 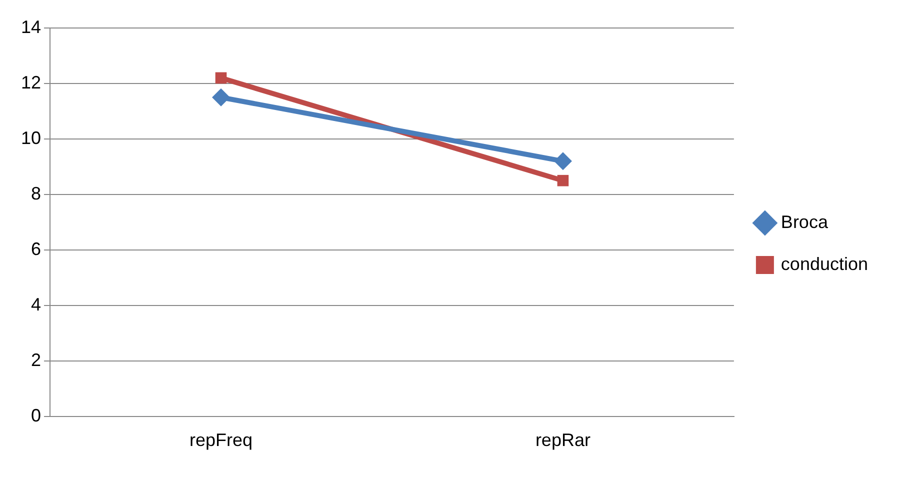 What do you see at coordinates (31, 138) in the screenshot?
I see `y-tick-label: 10` at bounding box center [31, 138].